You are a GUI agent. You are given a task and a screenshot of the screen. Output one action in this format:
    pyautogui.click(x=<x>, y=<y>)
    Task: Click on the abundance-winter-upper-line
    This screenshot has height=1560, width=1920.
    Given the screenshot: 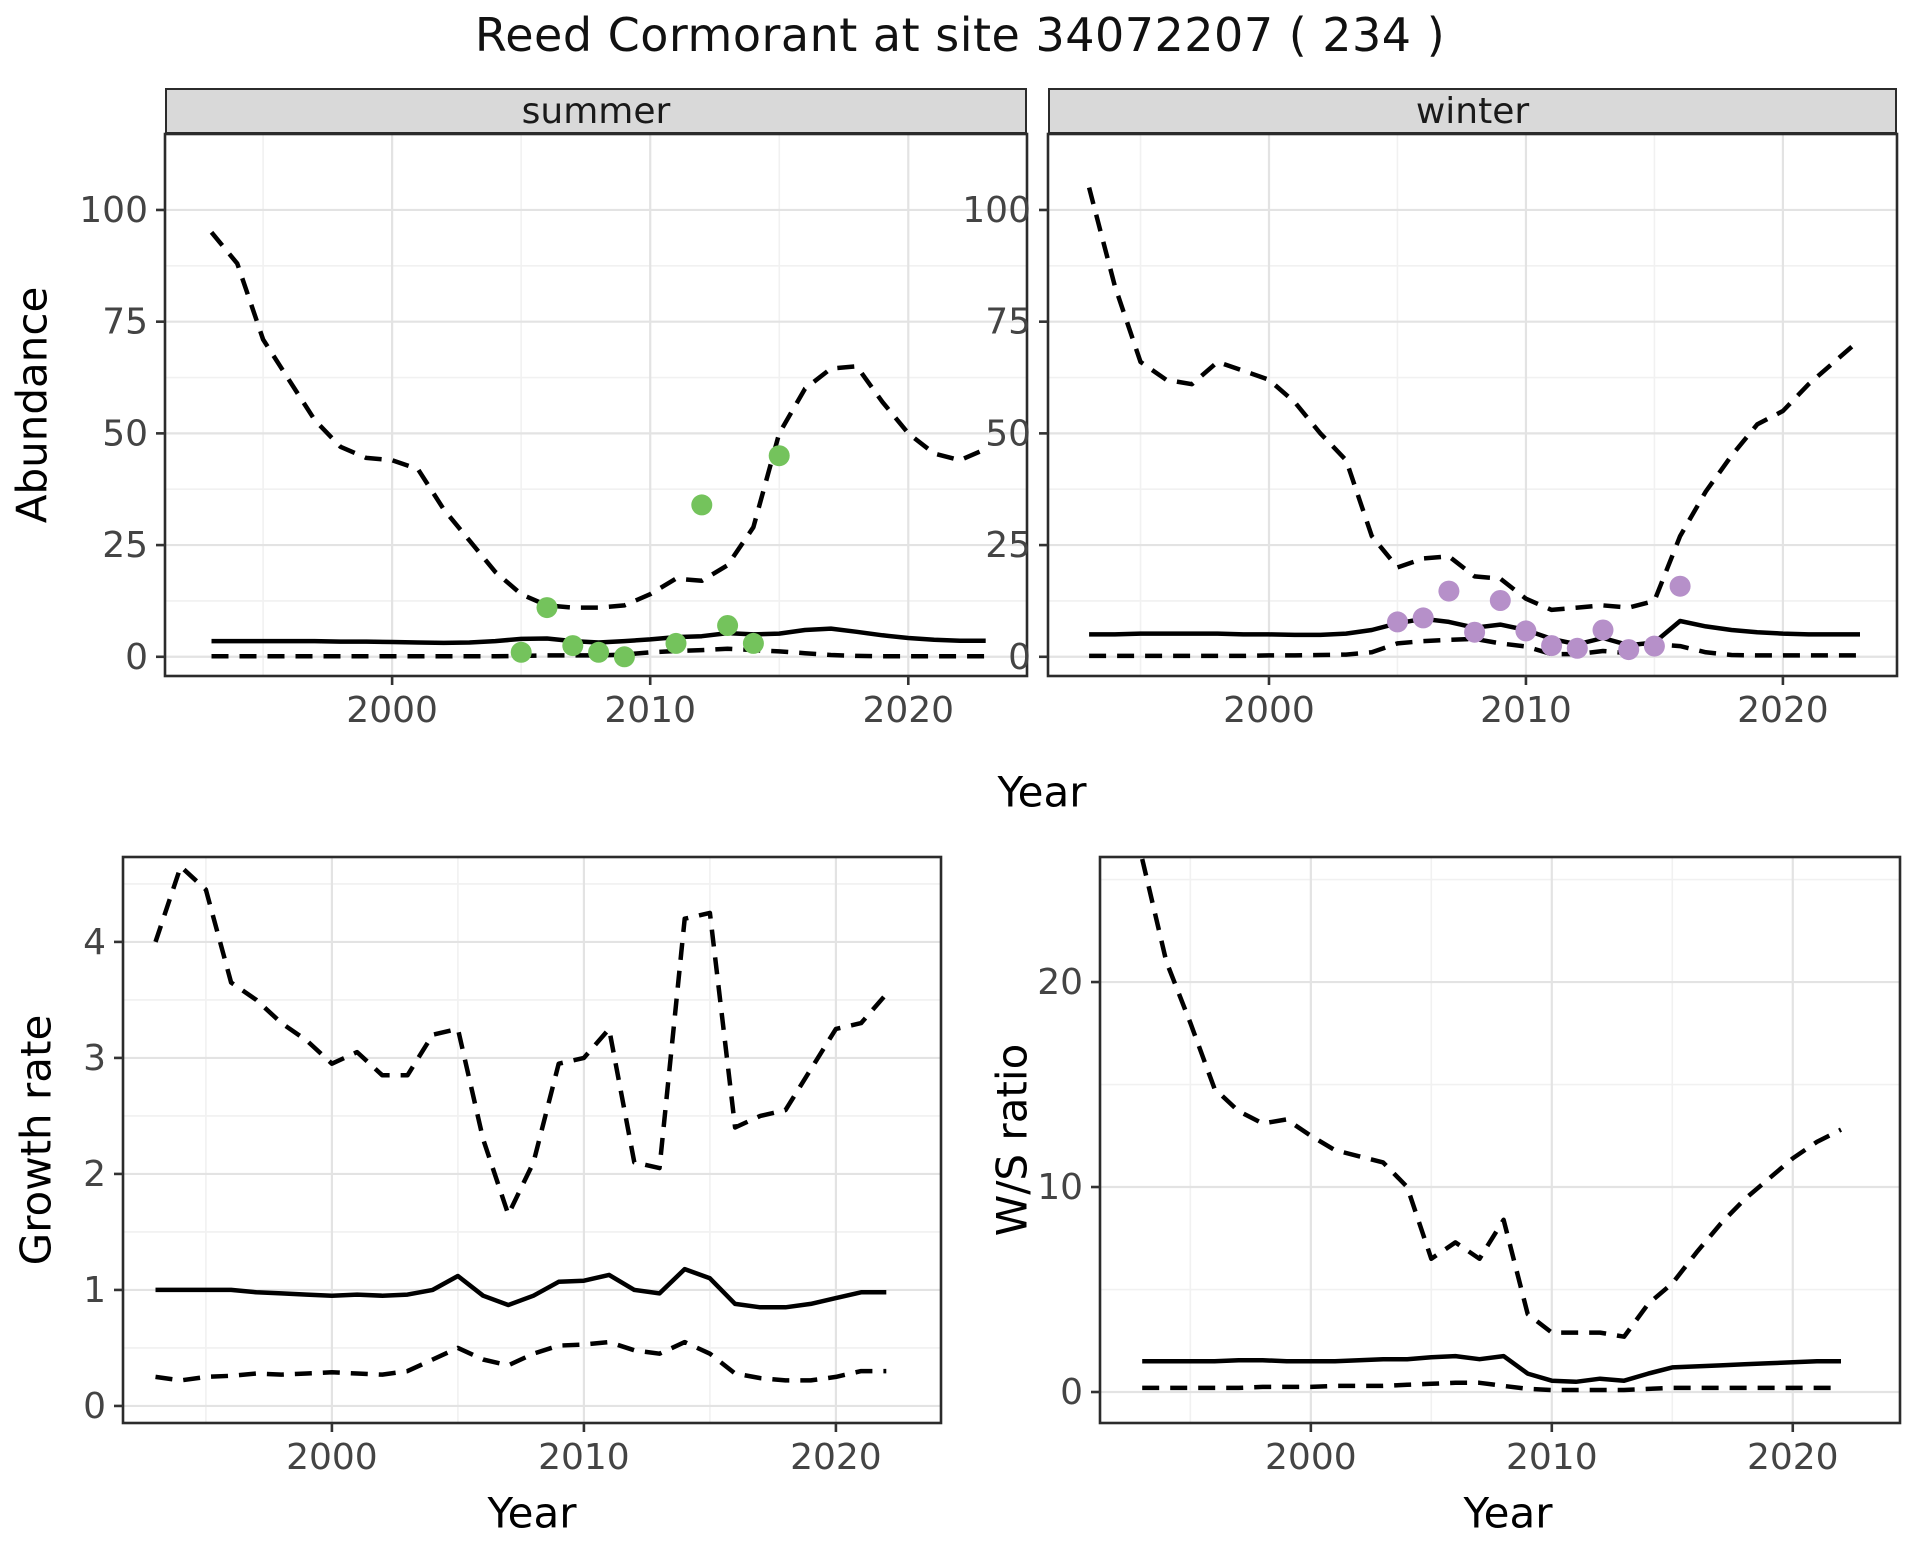 What is the action you would take?
    pyautogui.click(x=1474, y=400)
    